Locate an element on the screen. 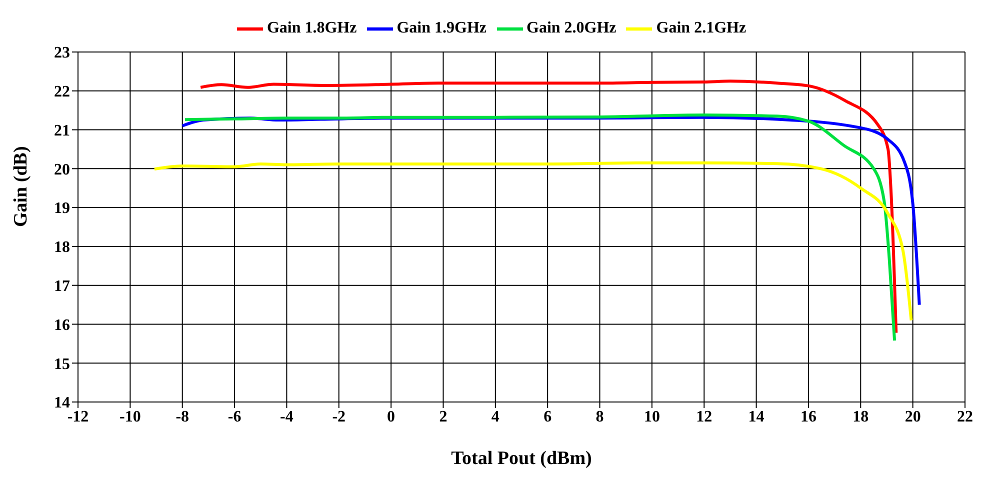  y-tick-label: 18 is located at coordinates (62, 247).